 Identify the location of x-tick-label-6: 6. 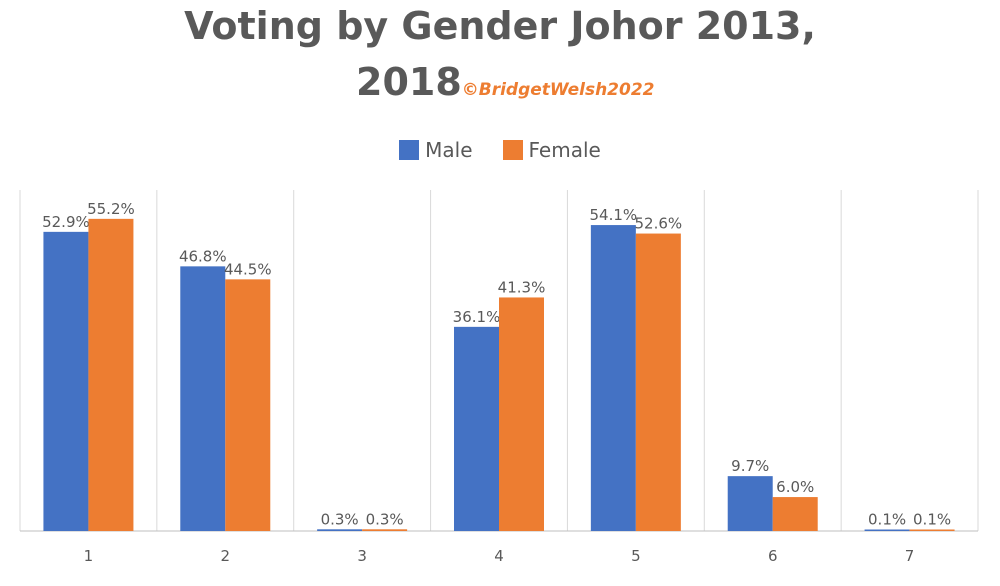
(773, 556).